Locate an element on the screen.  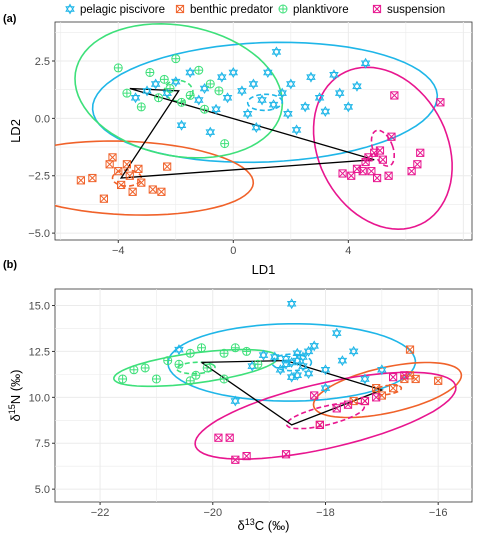
legend-item-planktivore: planktivore is located at coordinates (313, 10).